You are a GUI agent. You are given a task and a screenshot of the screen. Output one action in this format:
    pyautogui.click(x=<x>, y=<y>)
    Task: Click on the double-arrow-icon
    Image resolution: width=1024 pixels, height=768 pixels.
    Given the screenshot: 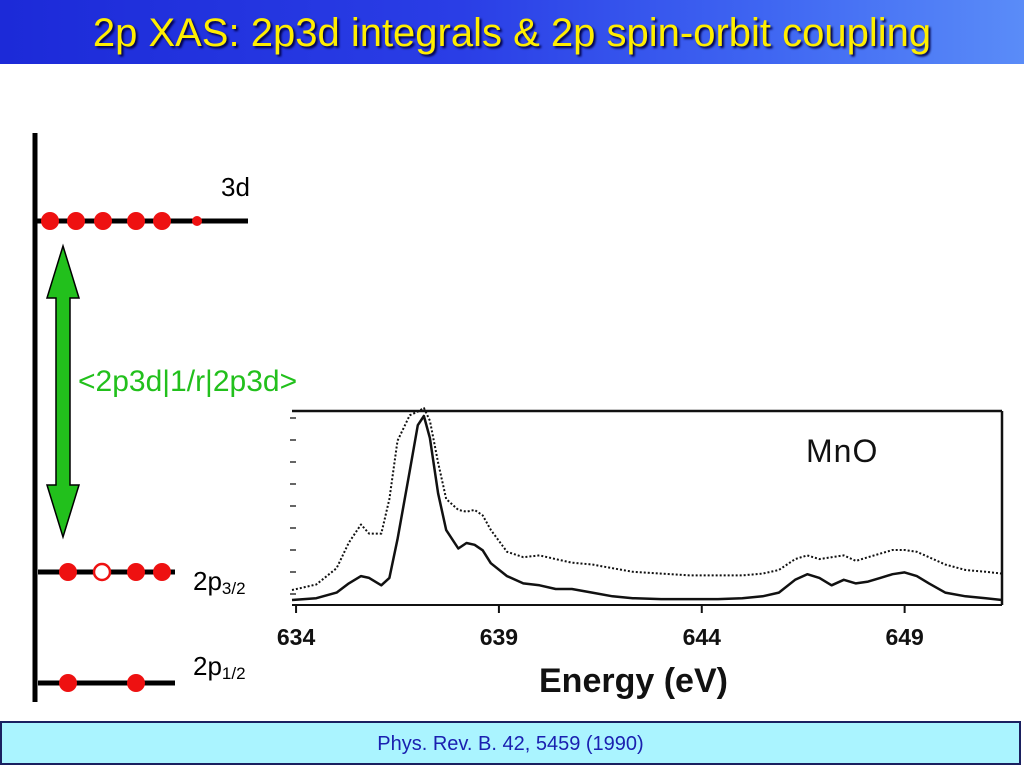 What is the action you would take?
    pyautogui.click(x=63, y=391)
    